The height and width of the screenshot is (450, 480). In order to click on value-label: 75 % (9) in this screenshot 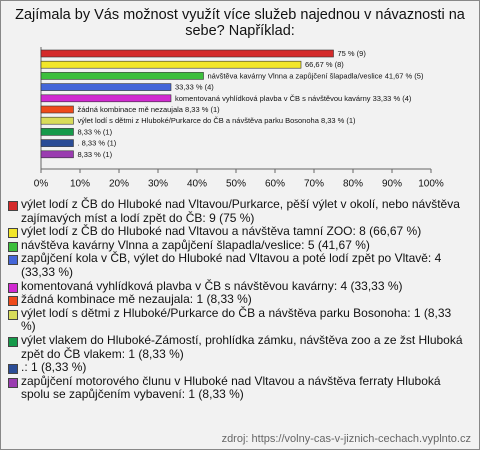, I will do `click(352, 53)`.